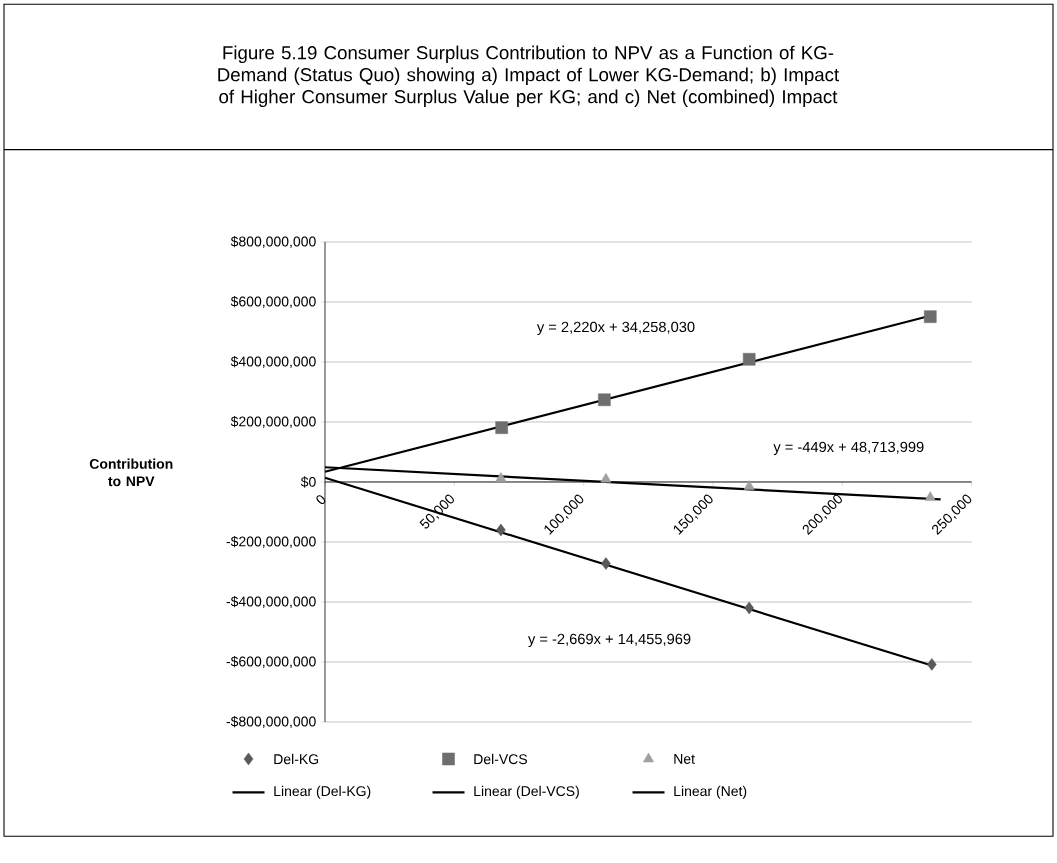  What do you see at coordinates (526, 792) in the screenshot?
I see `legend-label: Linear (Del-VCS)` at bounding box center [526, 792].